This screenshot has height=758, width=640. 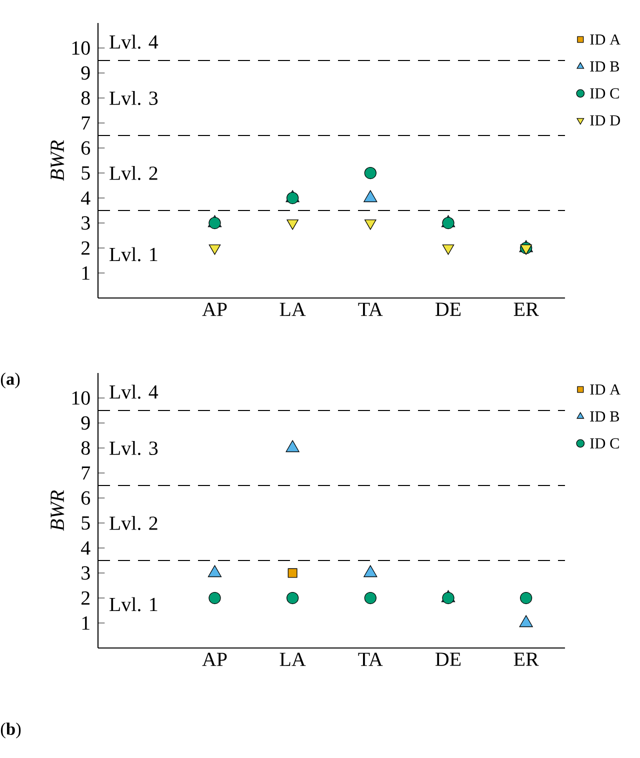 I want to click on text: (a), so click(x=10, y=380).